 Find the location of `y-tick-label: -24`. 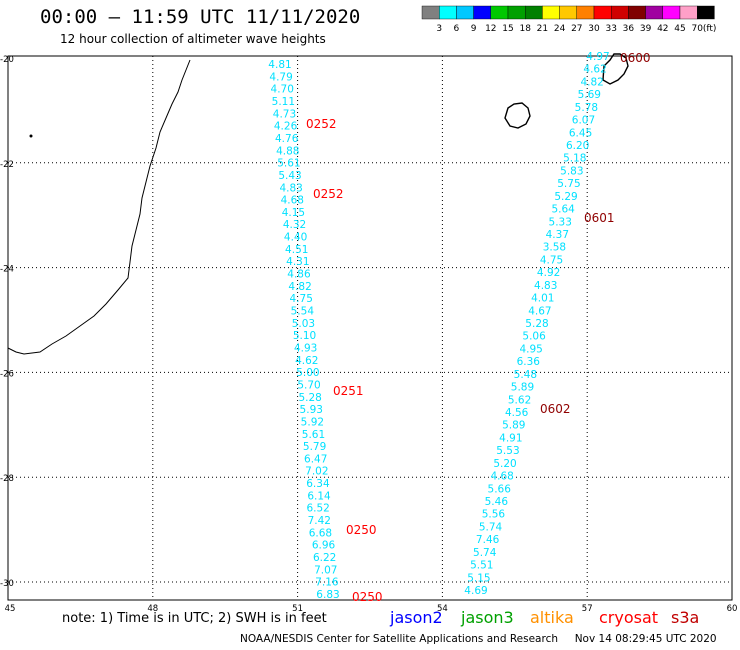

y-tick-label: -24 is located at coordinates (7, 270).